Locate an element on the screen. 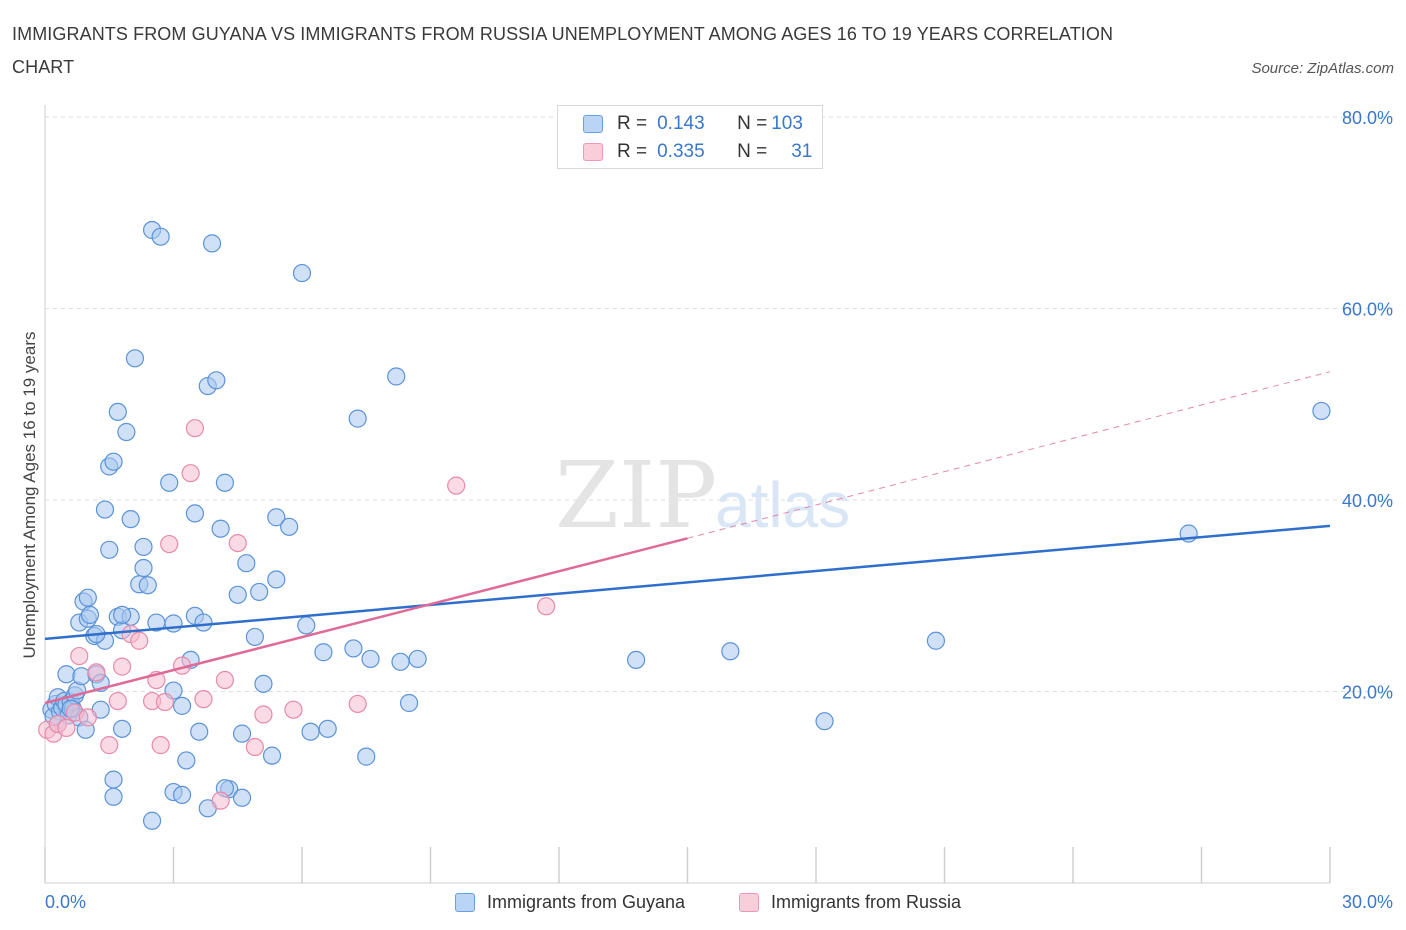  legend-row-russia: R = 0.335 N = 31 is located at coordinates (697, 152).